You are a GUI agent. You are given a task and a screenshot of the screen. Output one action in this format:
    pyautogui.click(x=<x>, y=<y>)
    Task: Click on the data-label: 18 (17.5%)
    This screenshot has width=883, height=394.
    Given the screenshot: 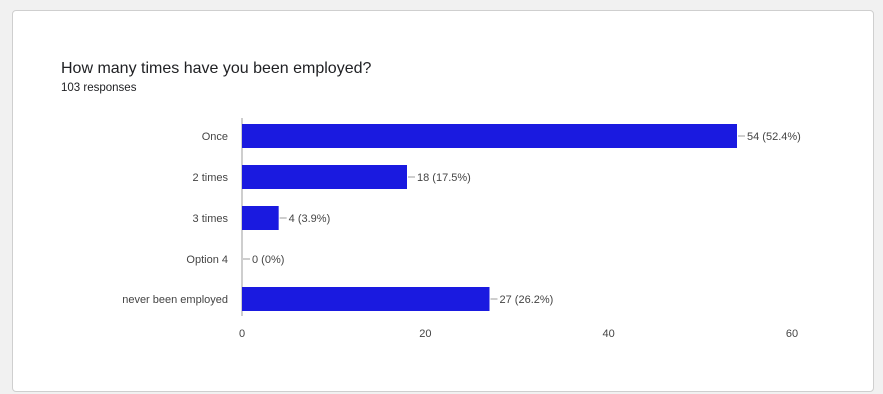 What is the action you would take?
    pyautogui.click(x=444, y=178)
    